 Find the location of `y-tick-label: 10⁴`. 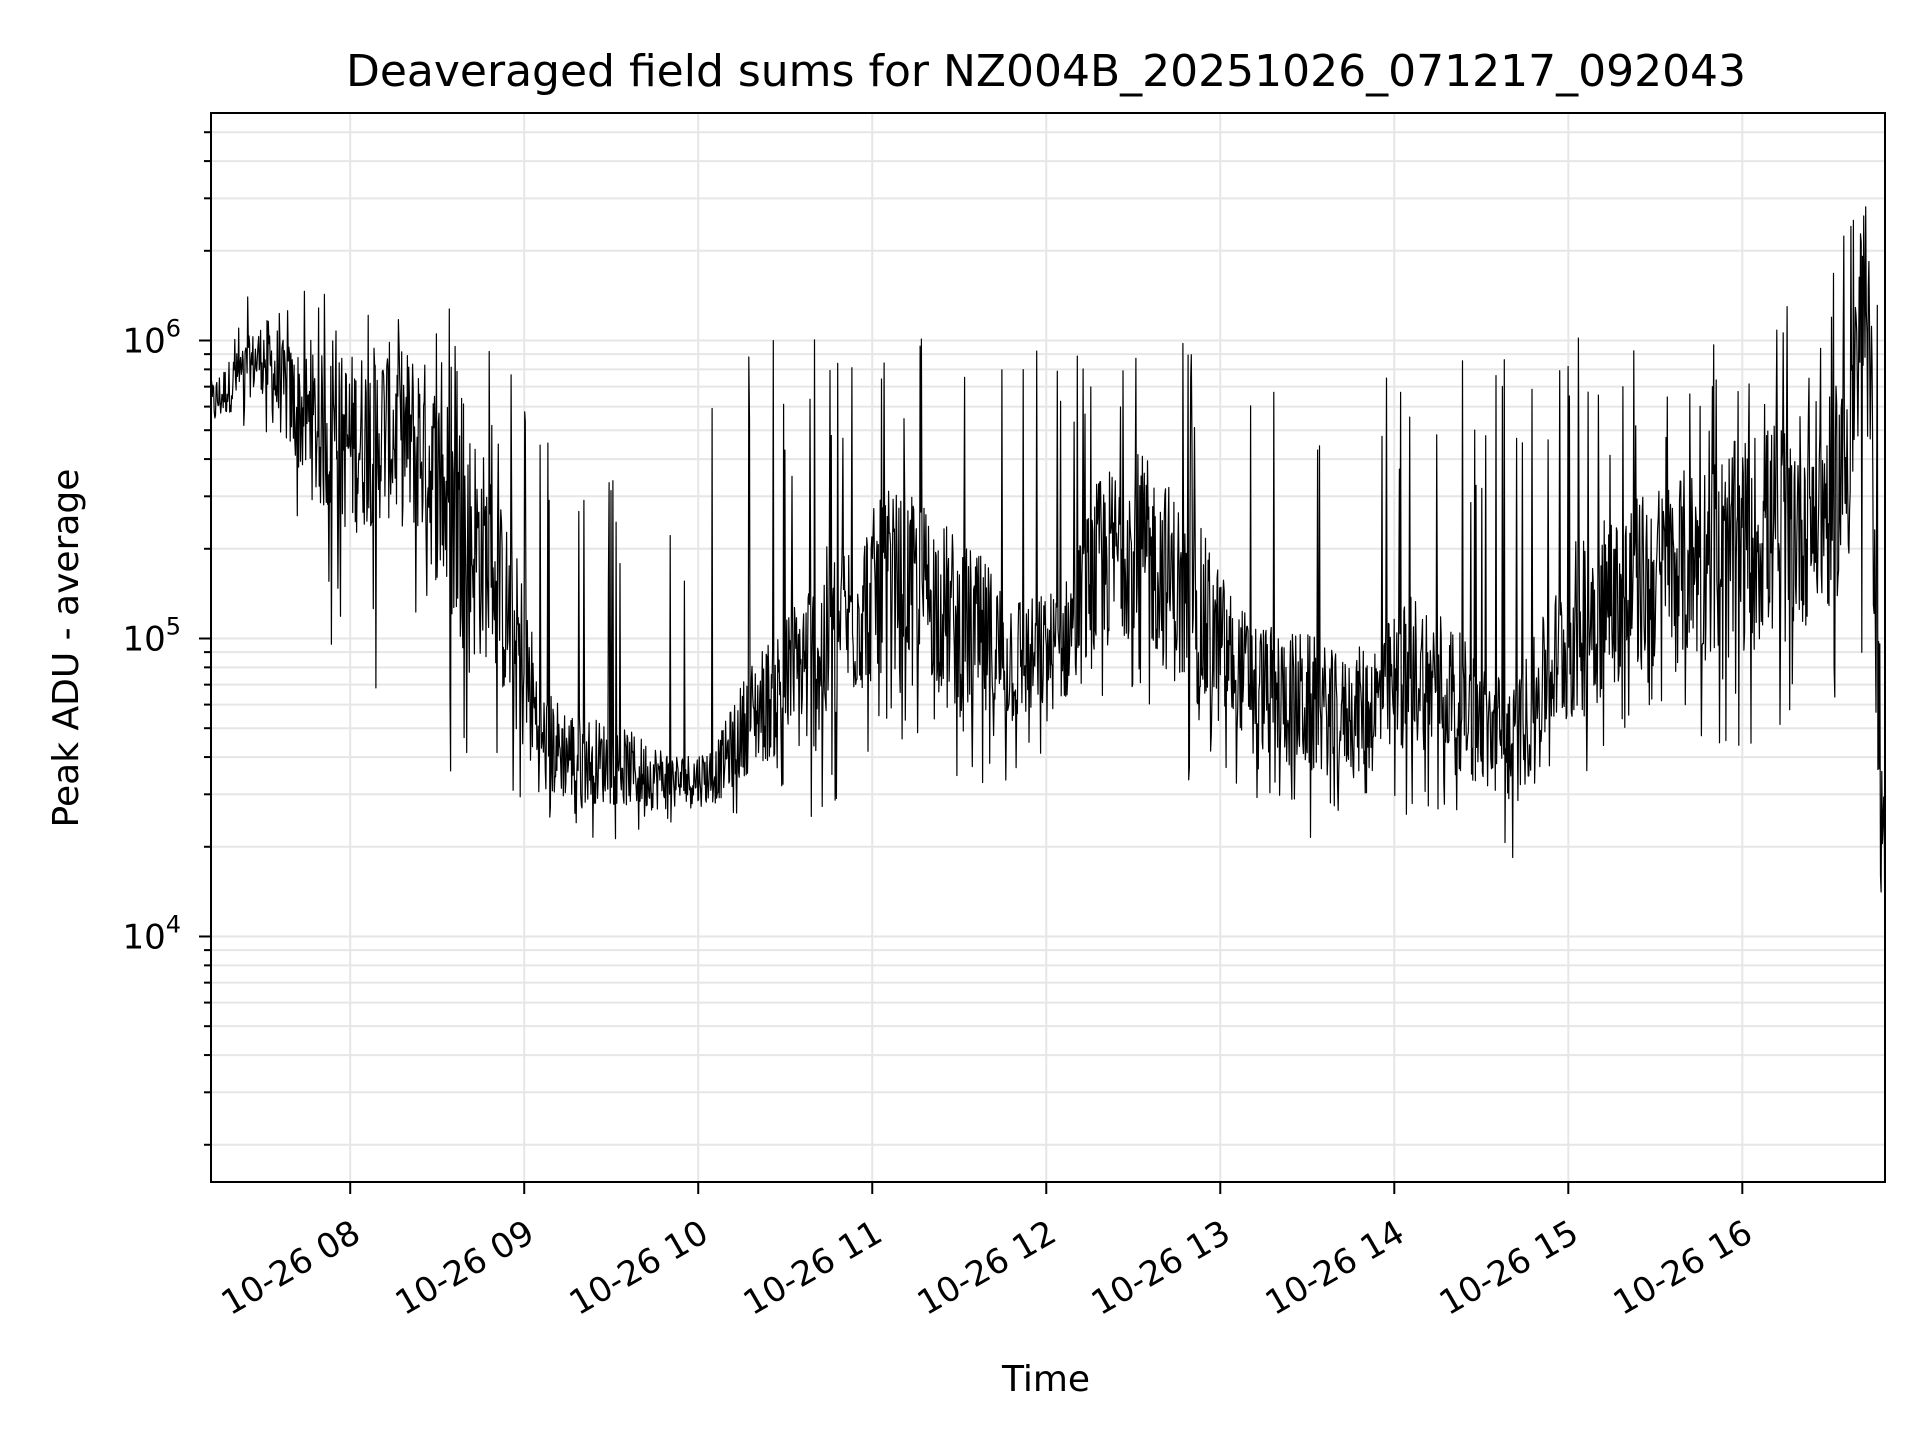

y-tick-label: 10⁴ is located at coordinates (151, 933).